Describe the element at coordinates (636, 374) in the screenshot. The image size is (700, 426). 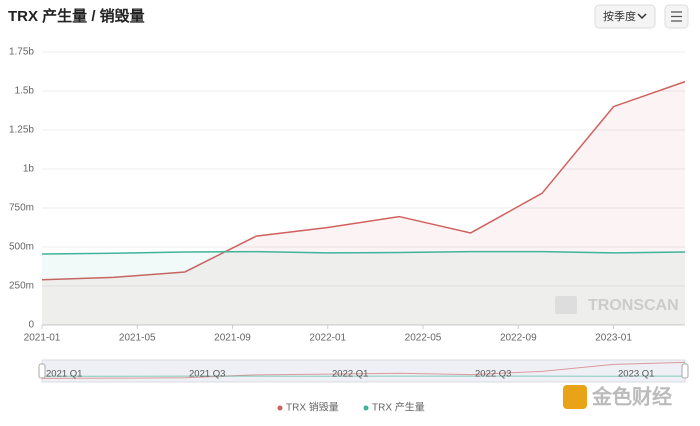
I see `slider-label: 2023 Q1` at that location.